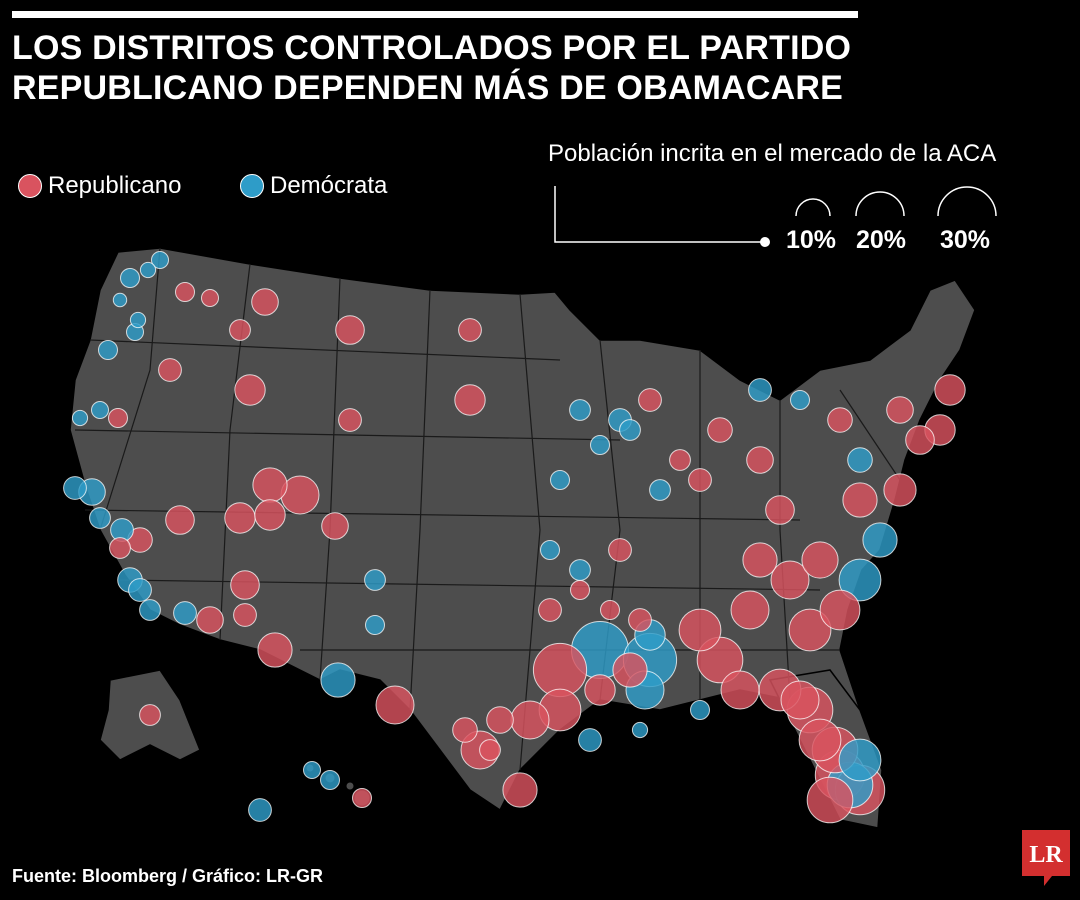  I want to click on top-rule, so click(435, 14).